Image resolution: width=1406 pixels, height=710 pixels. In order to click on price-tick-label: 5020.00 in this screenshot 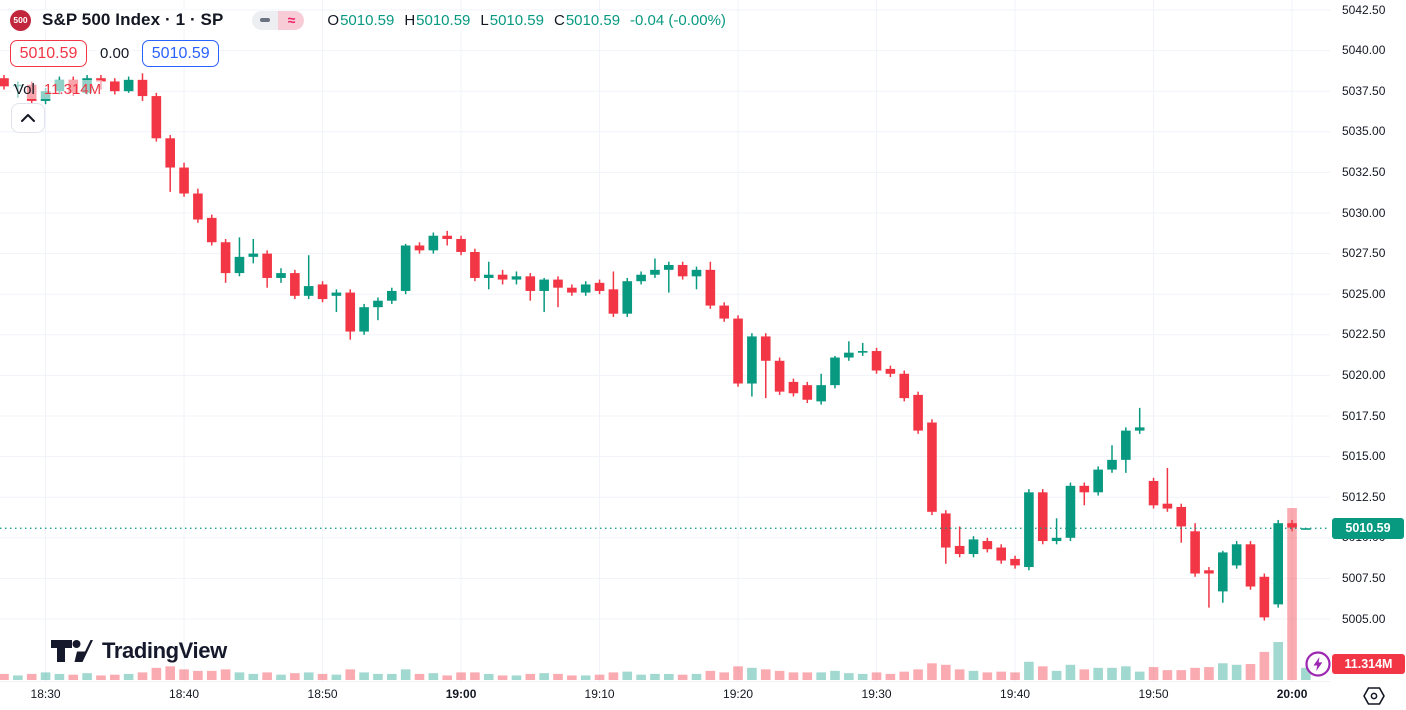, I will do `click(1364, 374)`.